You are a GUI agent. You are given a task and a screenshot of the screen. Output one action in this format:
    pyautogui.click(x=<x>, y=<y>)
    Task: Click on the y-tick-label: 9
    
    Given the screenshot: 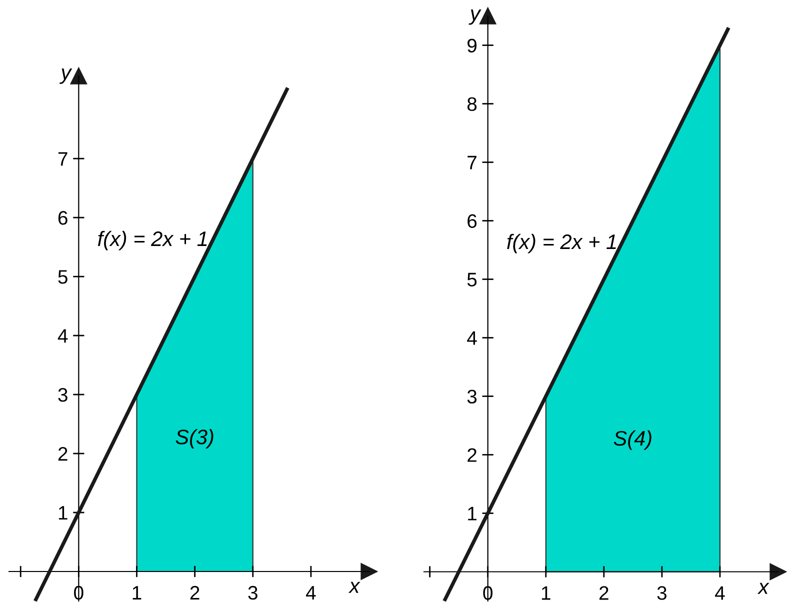 What is the action you would take?
    pyautogui.click(x=472, y=45)
    